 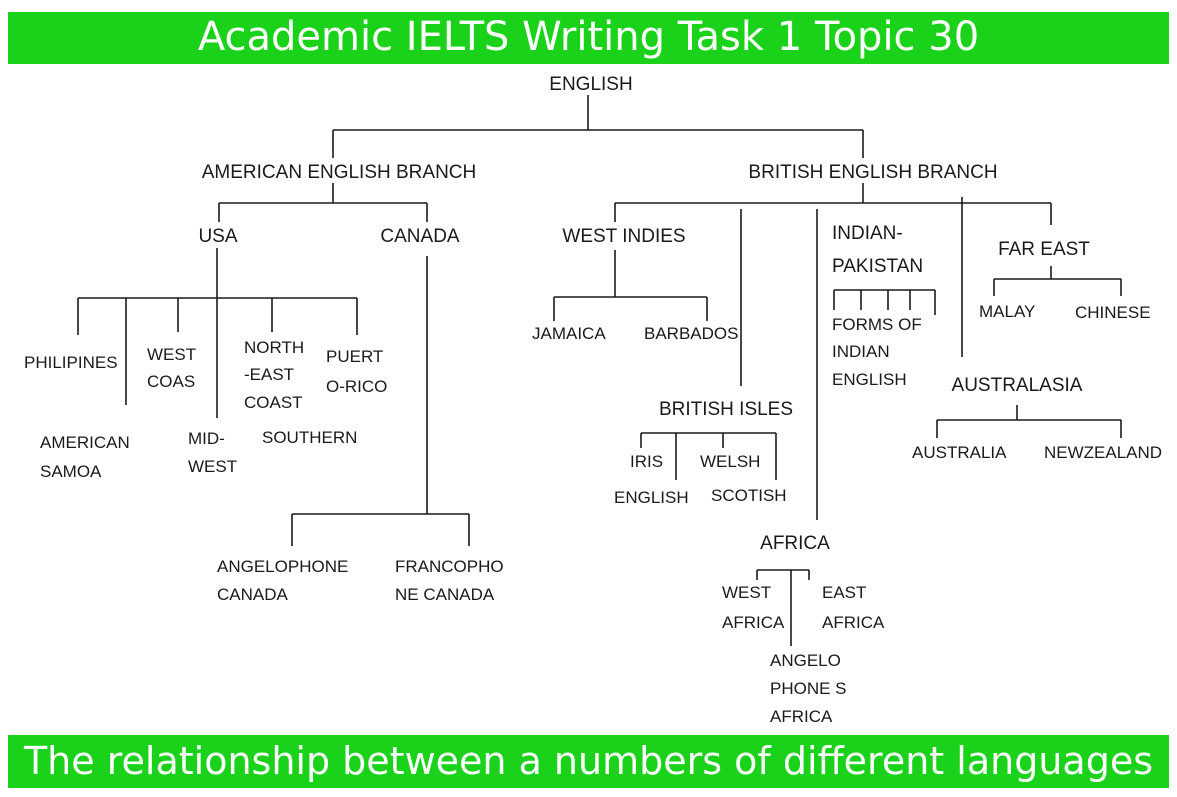 What do you see at coordinates (795, 543) in the screenshot?
I see `node-africa: AFRICA` at bounding box center [795, 543].